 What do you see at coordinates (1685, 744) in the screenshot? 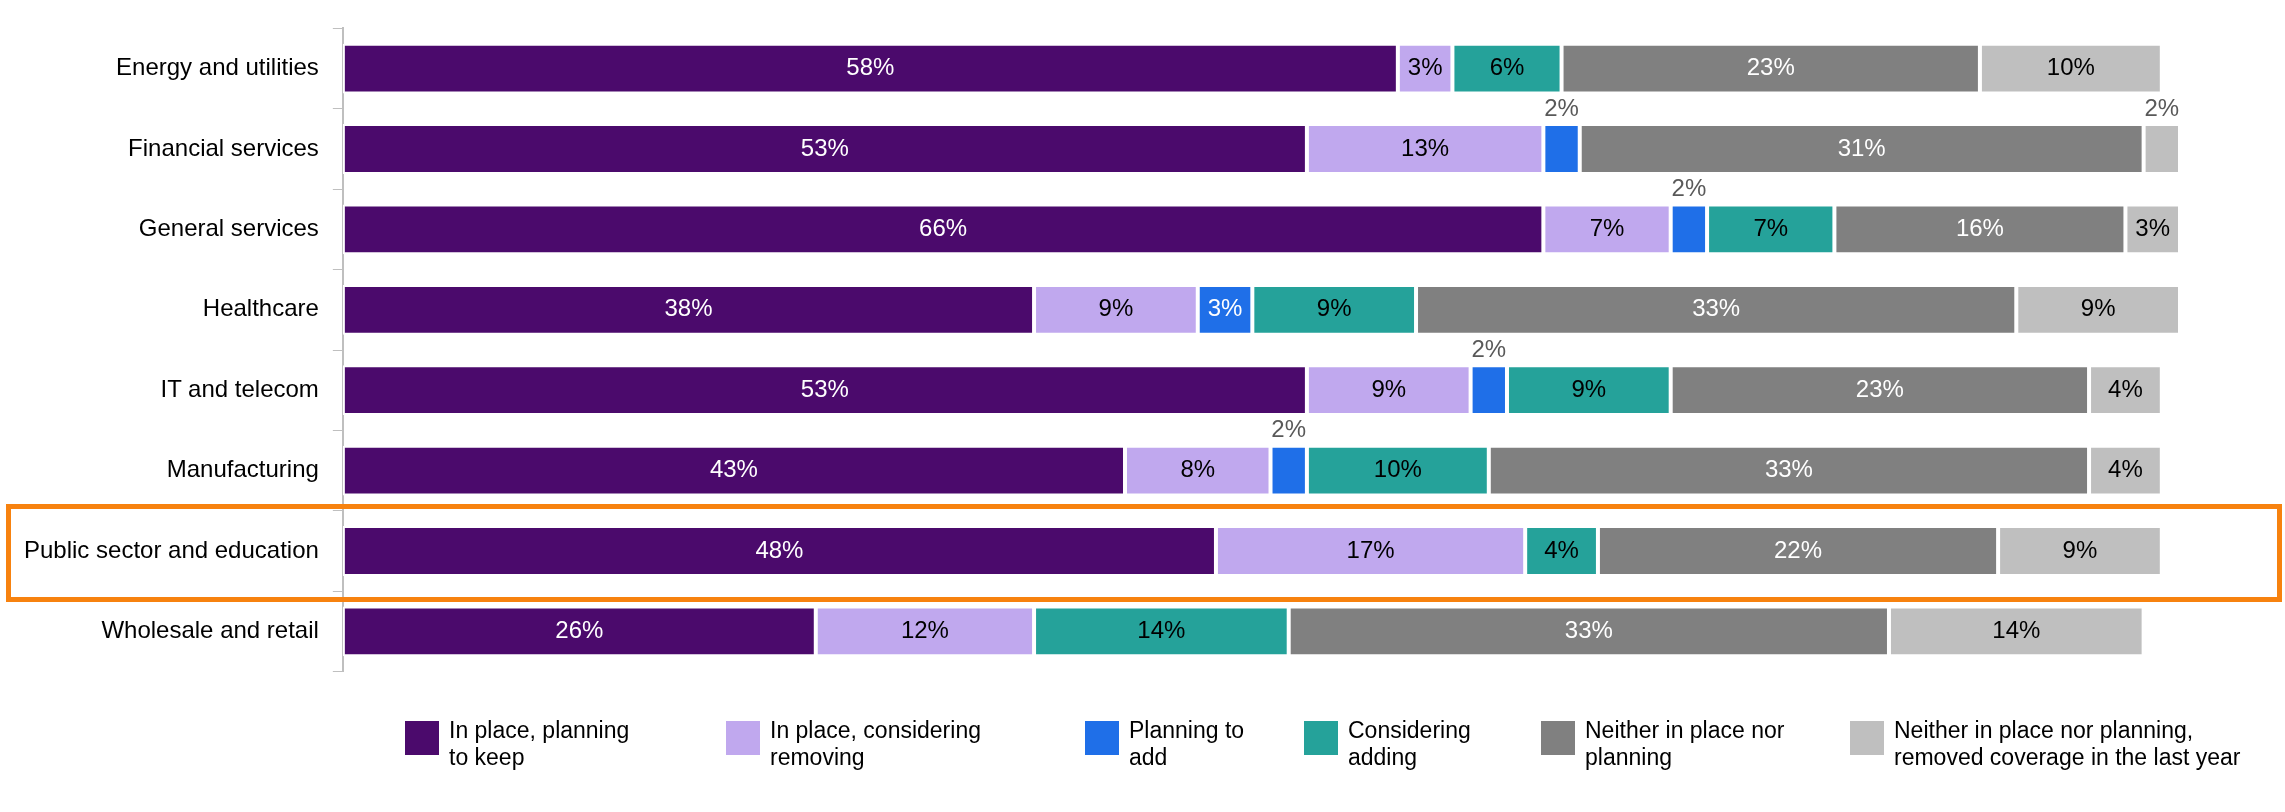
I see `legend-label: Neither in place nor planning` at bounding box center [1685, 744].